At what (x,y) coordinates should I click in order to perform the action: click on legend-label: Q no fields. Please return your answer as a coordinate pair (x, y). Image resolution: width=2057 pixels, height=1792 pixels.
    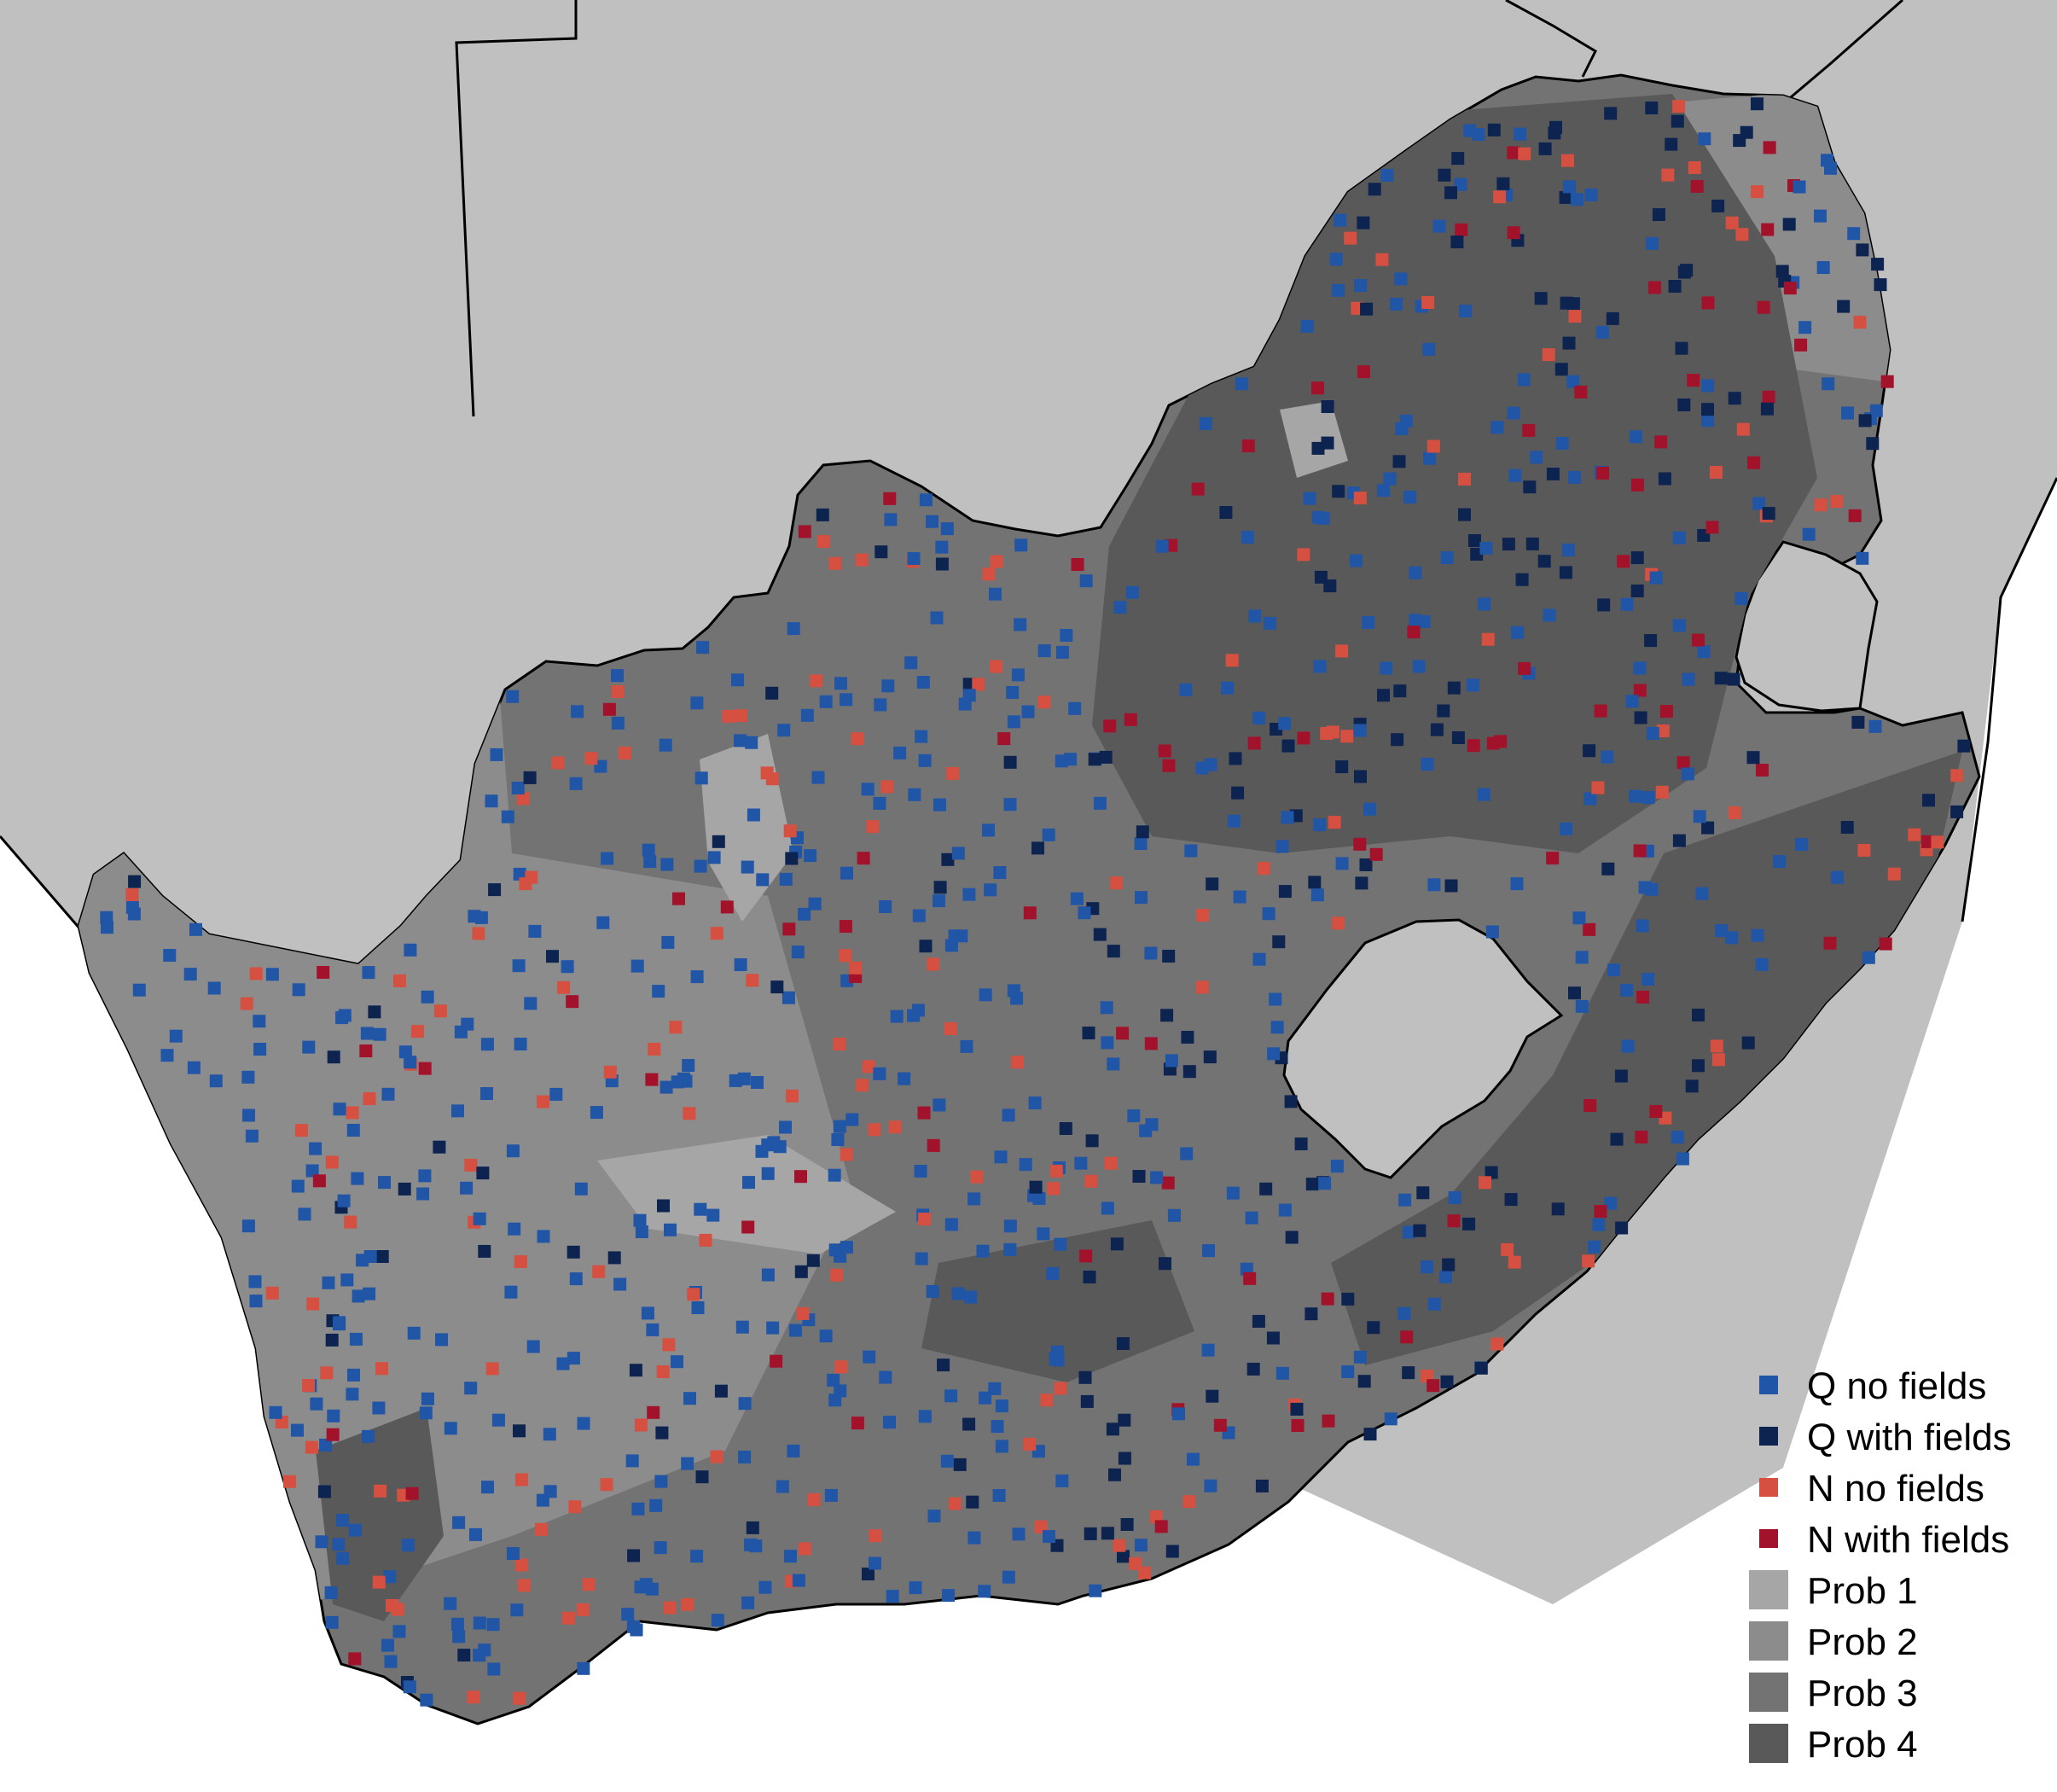
    Looking at the image, I should click on (1896, 1386).